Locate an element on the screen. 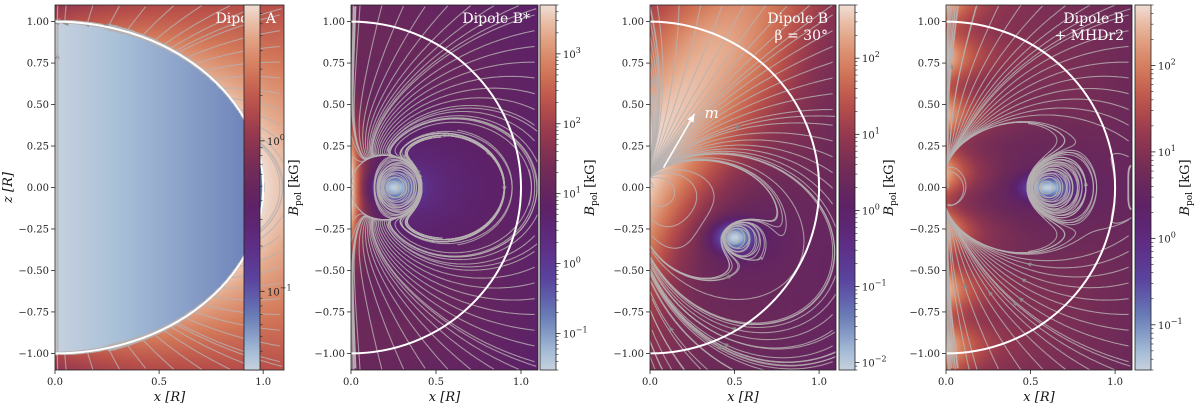 This screenshot has width=1200, height=405. moment-arrowhead is located at coordinates (691, 118).